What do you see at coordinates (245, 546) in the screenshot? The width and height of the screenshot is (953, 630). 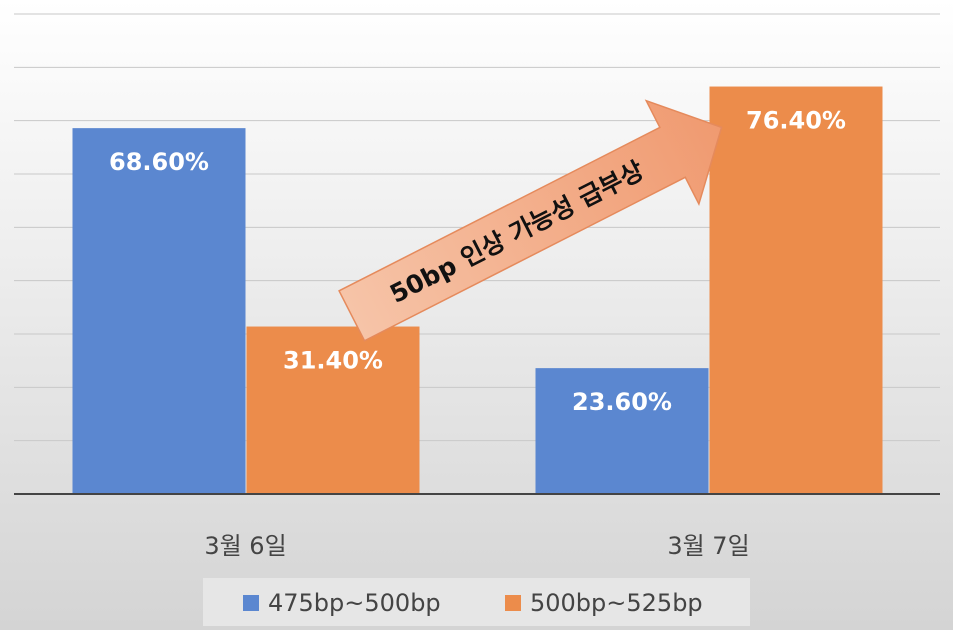 I see `x-tick-label: 3월 6일` at bounding box center [245, 546].